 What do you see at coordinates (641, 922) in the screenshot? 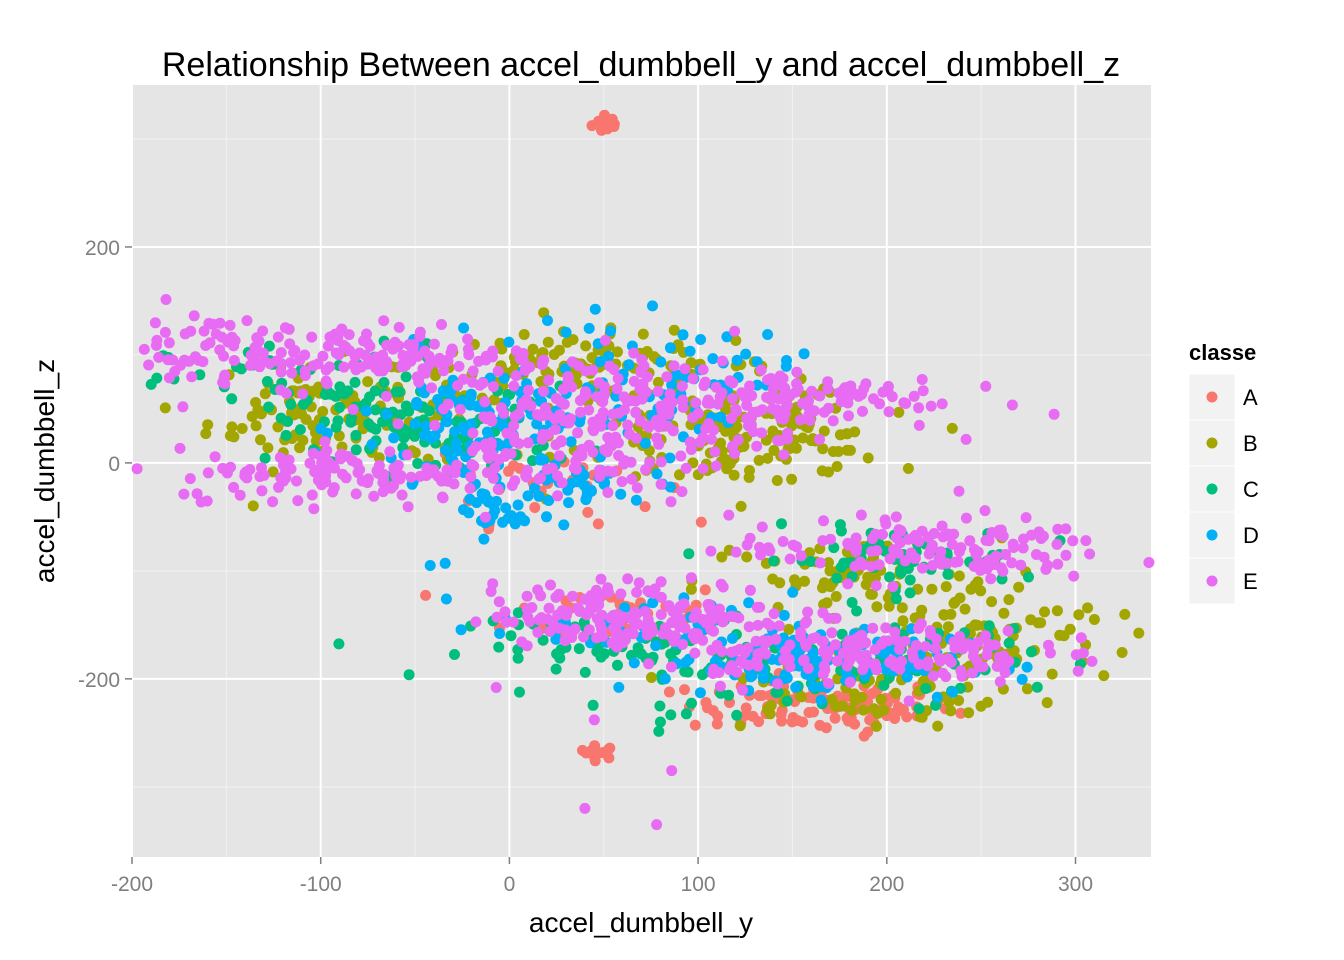
I see `x-axis-title: accel_dumbbell_y` at bounding box center [641, 922].